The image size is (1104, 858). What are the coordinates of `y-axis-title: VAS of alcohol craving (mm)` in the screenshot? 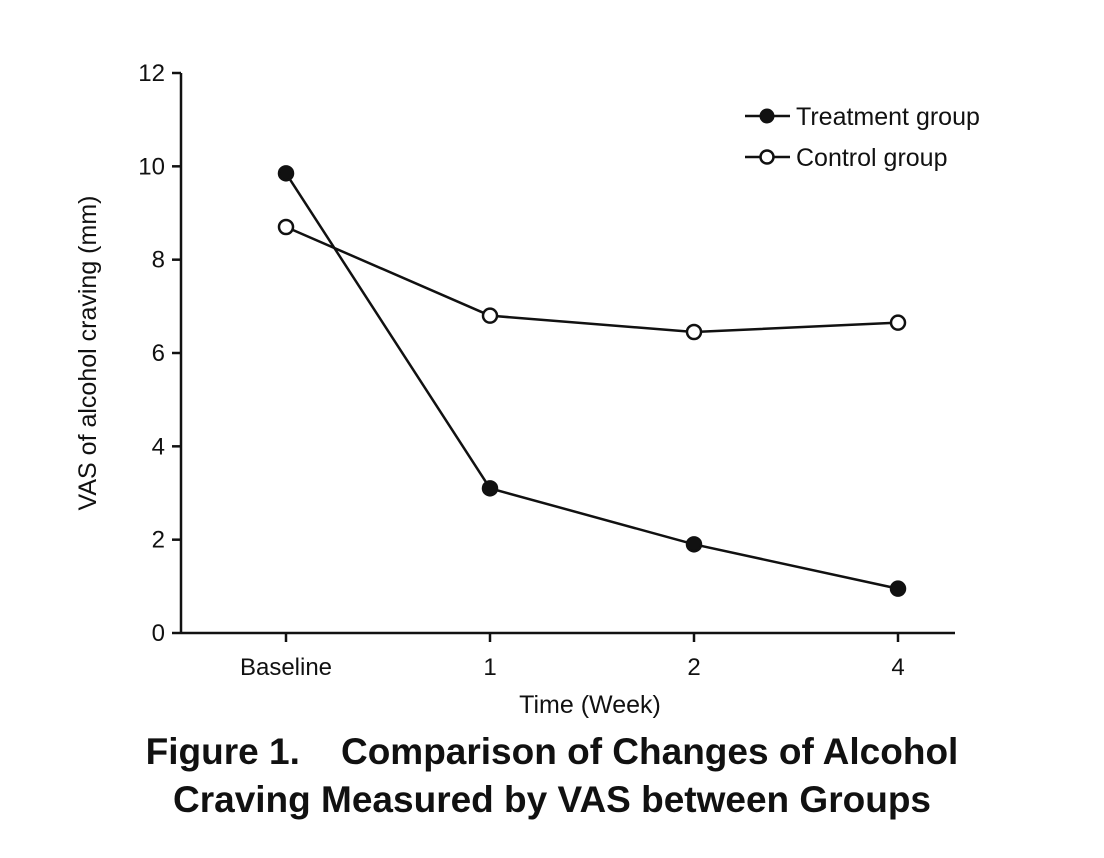 It's located at (88, 353).